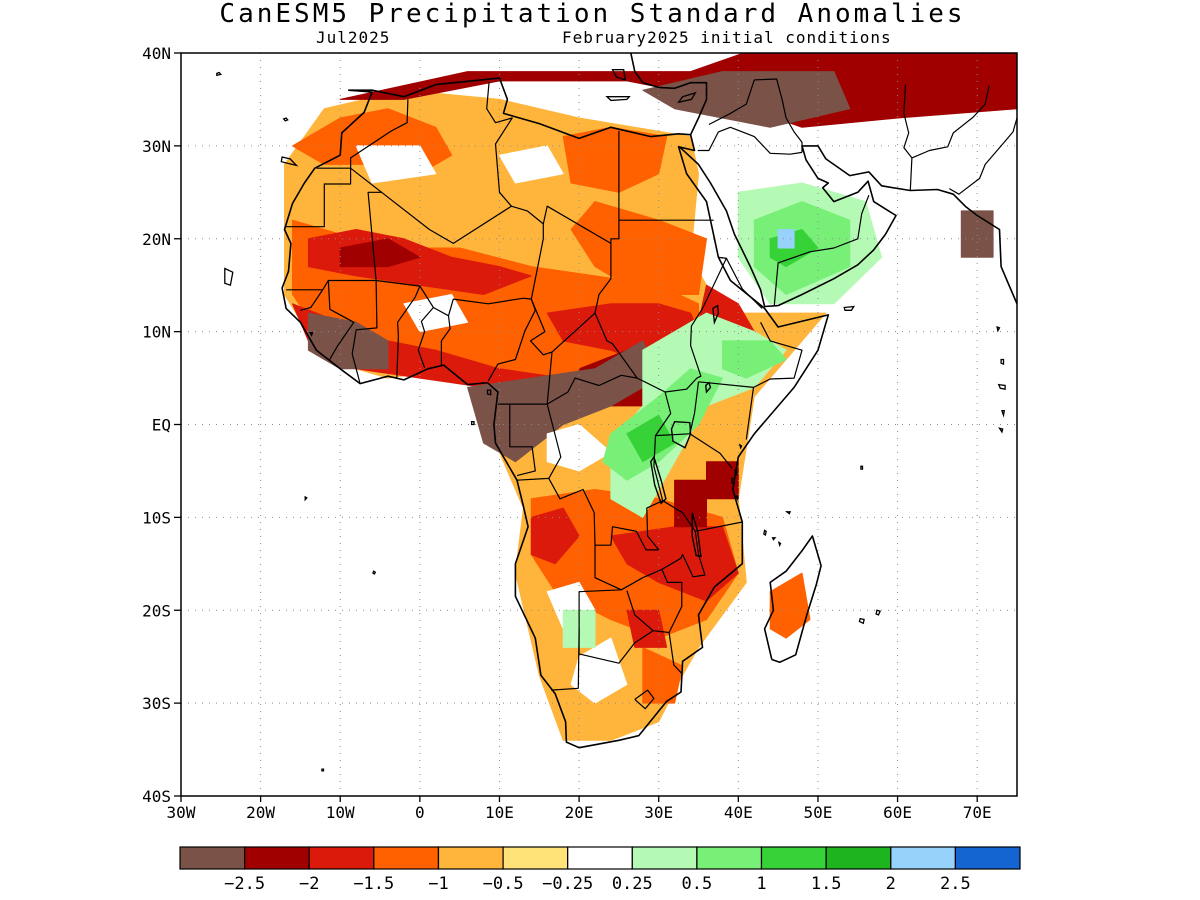 Image resolution: width=1200 pixels, height=900 pixels. Describe the element at coordinates (156, 146) in the screenshot. I see `lat-tick-label: 30N` at that location.